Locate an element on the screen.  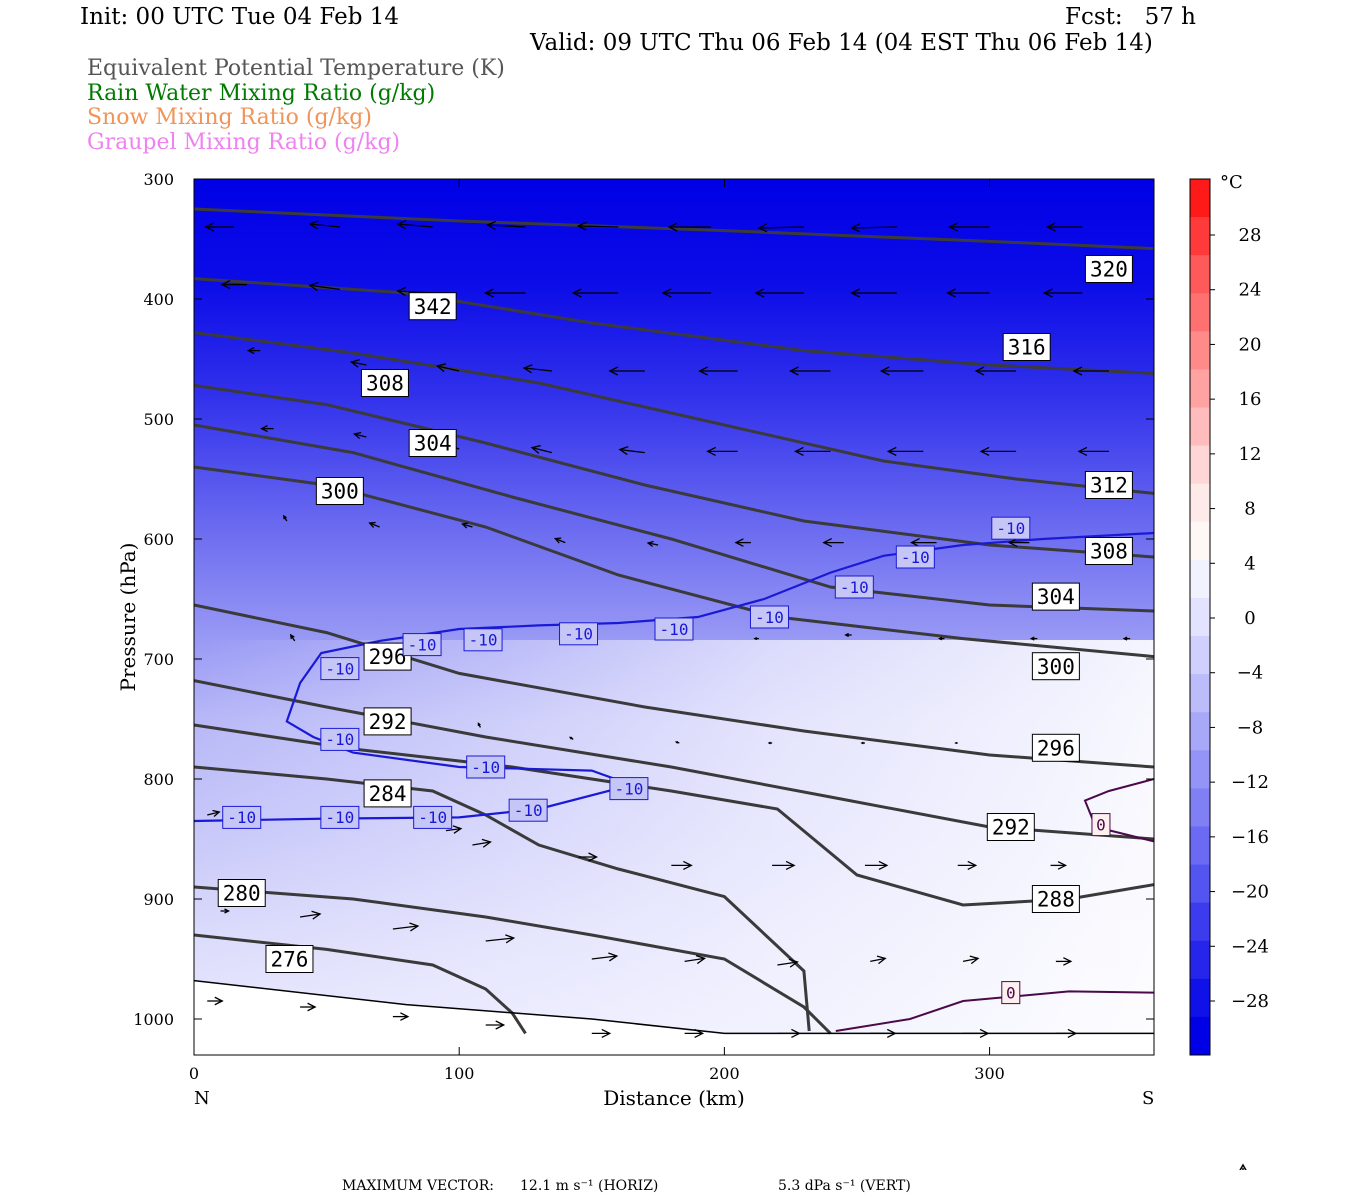
theta-e-label-text: 308 is located at coordinates (385, 384).